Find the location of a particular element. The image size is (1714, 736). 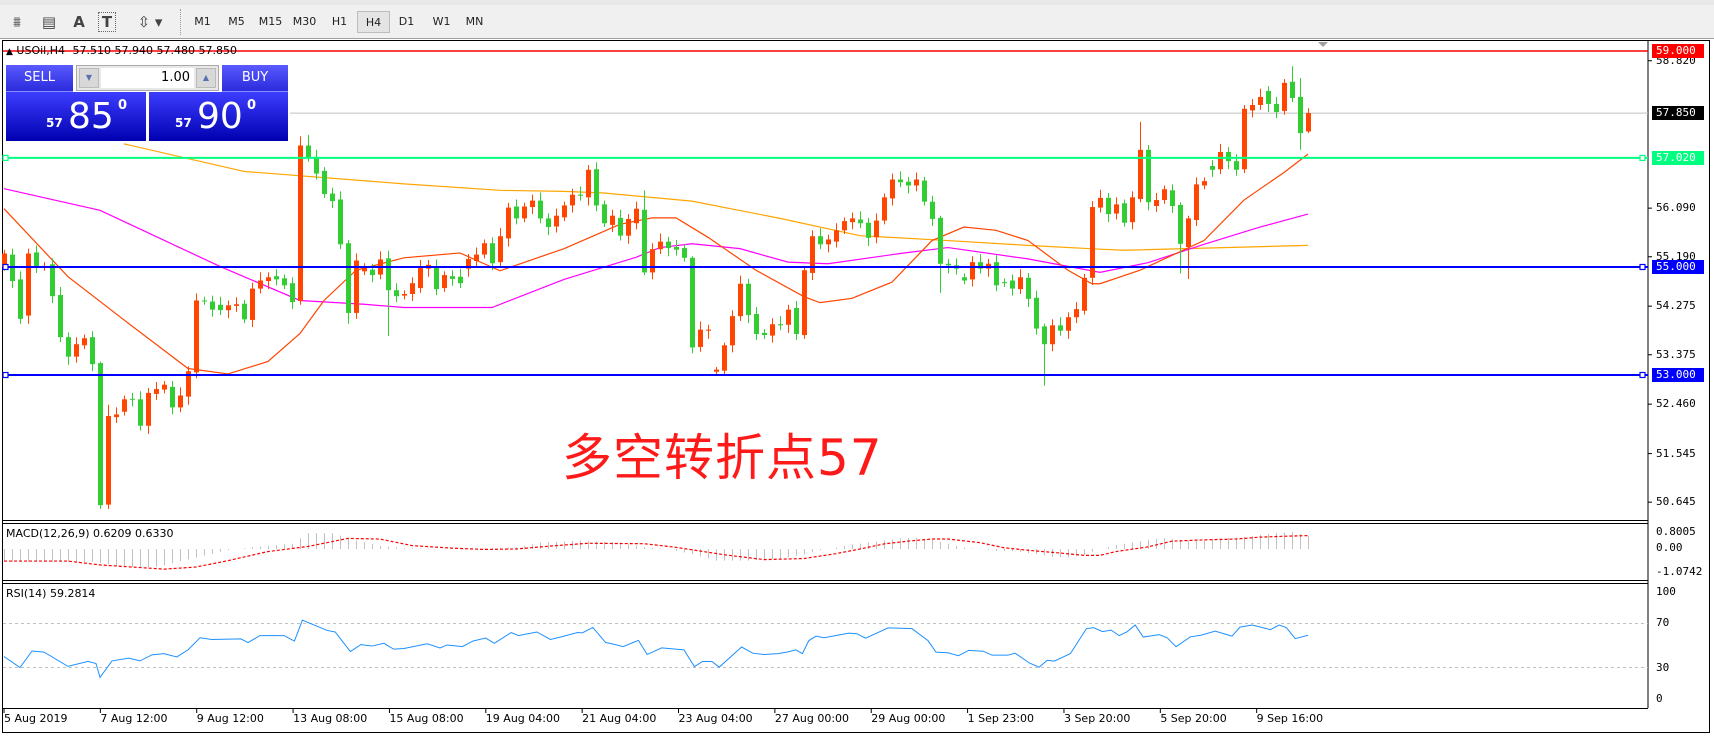

lot-increase-button: ▲ is located at coordinates (206, 78).